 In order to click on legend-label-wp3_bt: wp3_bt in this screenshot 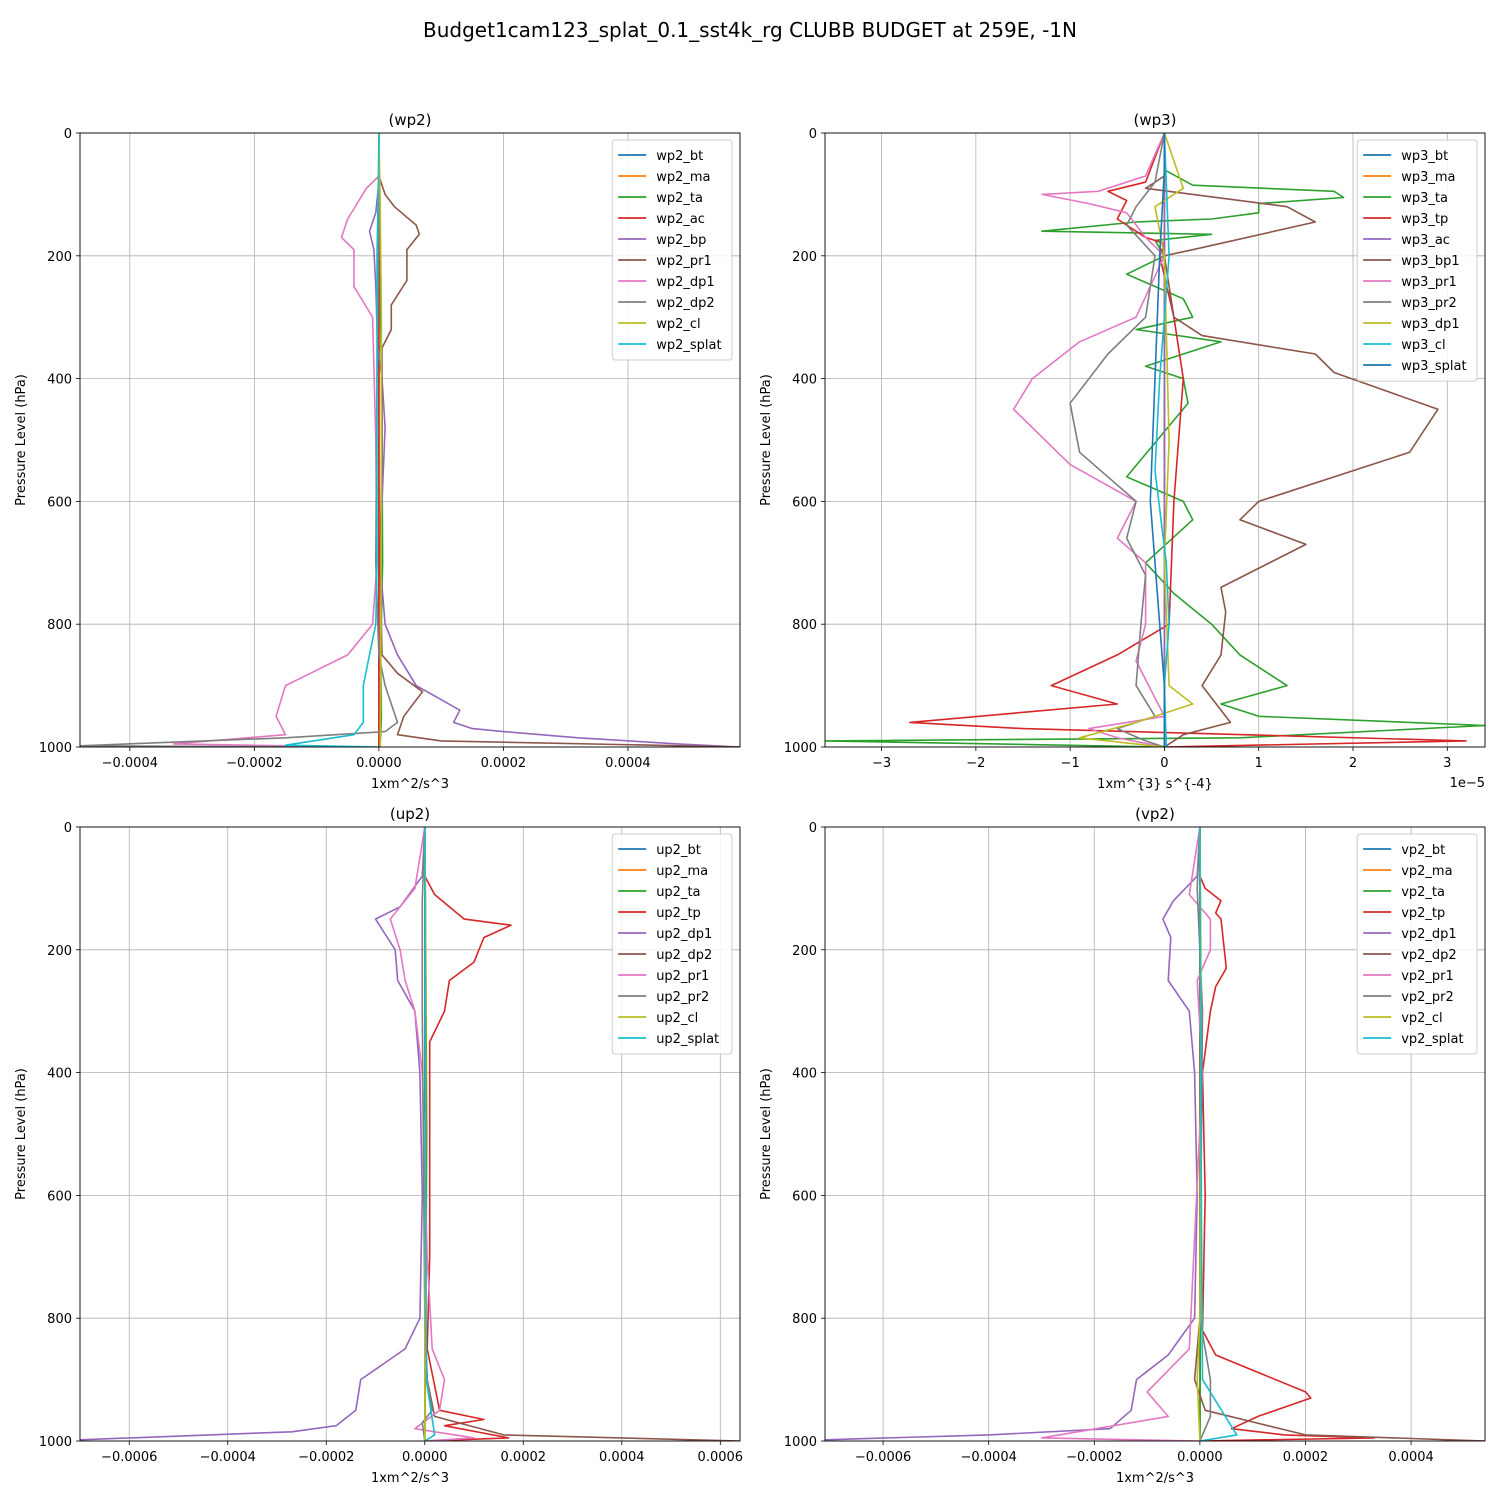, I will do `click(1424, 156)`.